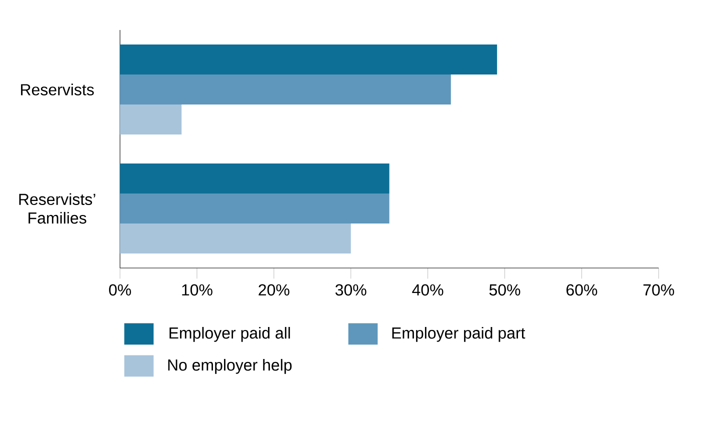 The height and width of the screenshot is (438, 701). Describe the element at coordinates (230, 334) in the screenshot. I see `legend-label: Employer paid all` at that location.